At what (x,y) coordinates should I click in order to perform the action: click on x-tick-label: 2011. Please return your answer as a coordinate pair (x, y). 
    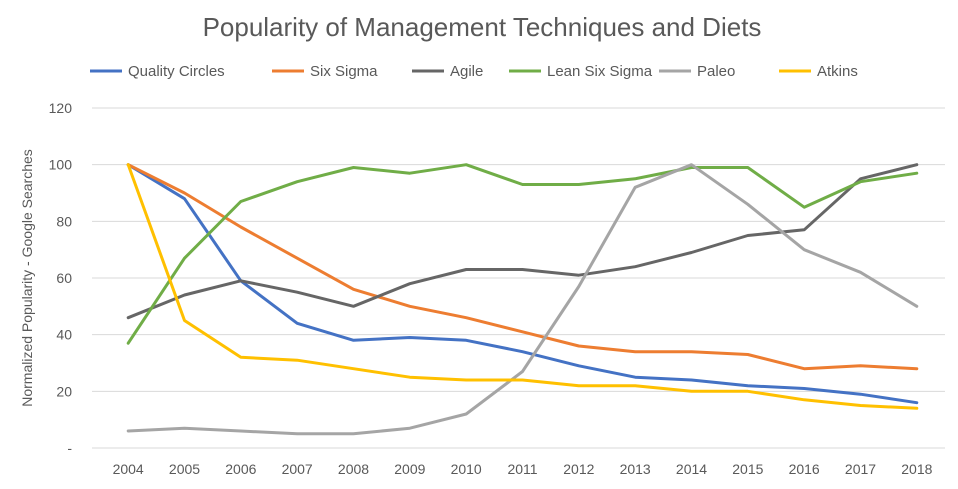
    Looking at the image, I should click on (522, 469).